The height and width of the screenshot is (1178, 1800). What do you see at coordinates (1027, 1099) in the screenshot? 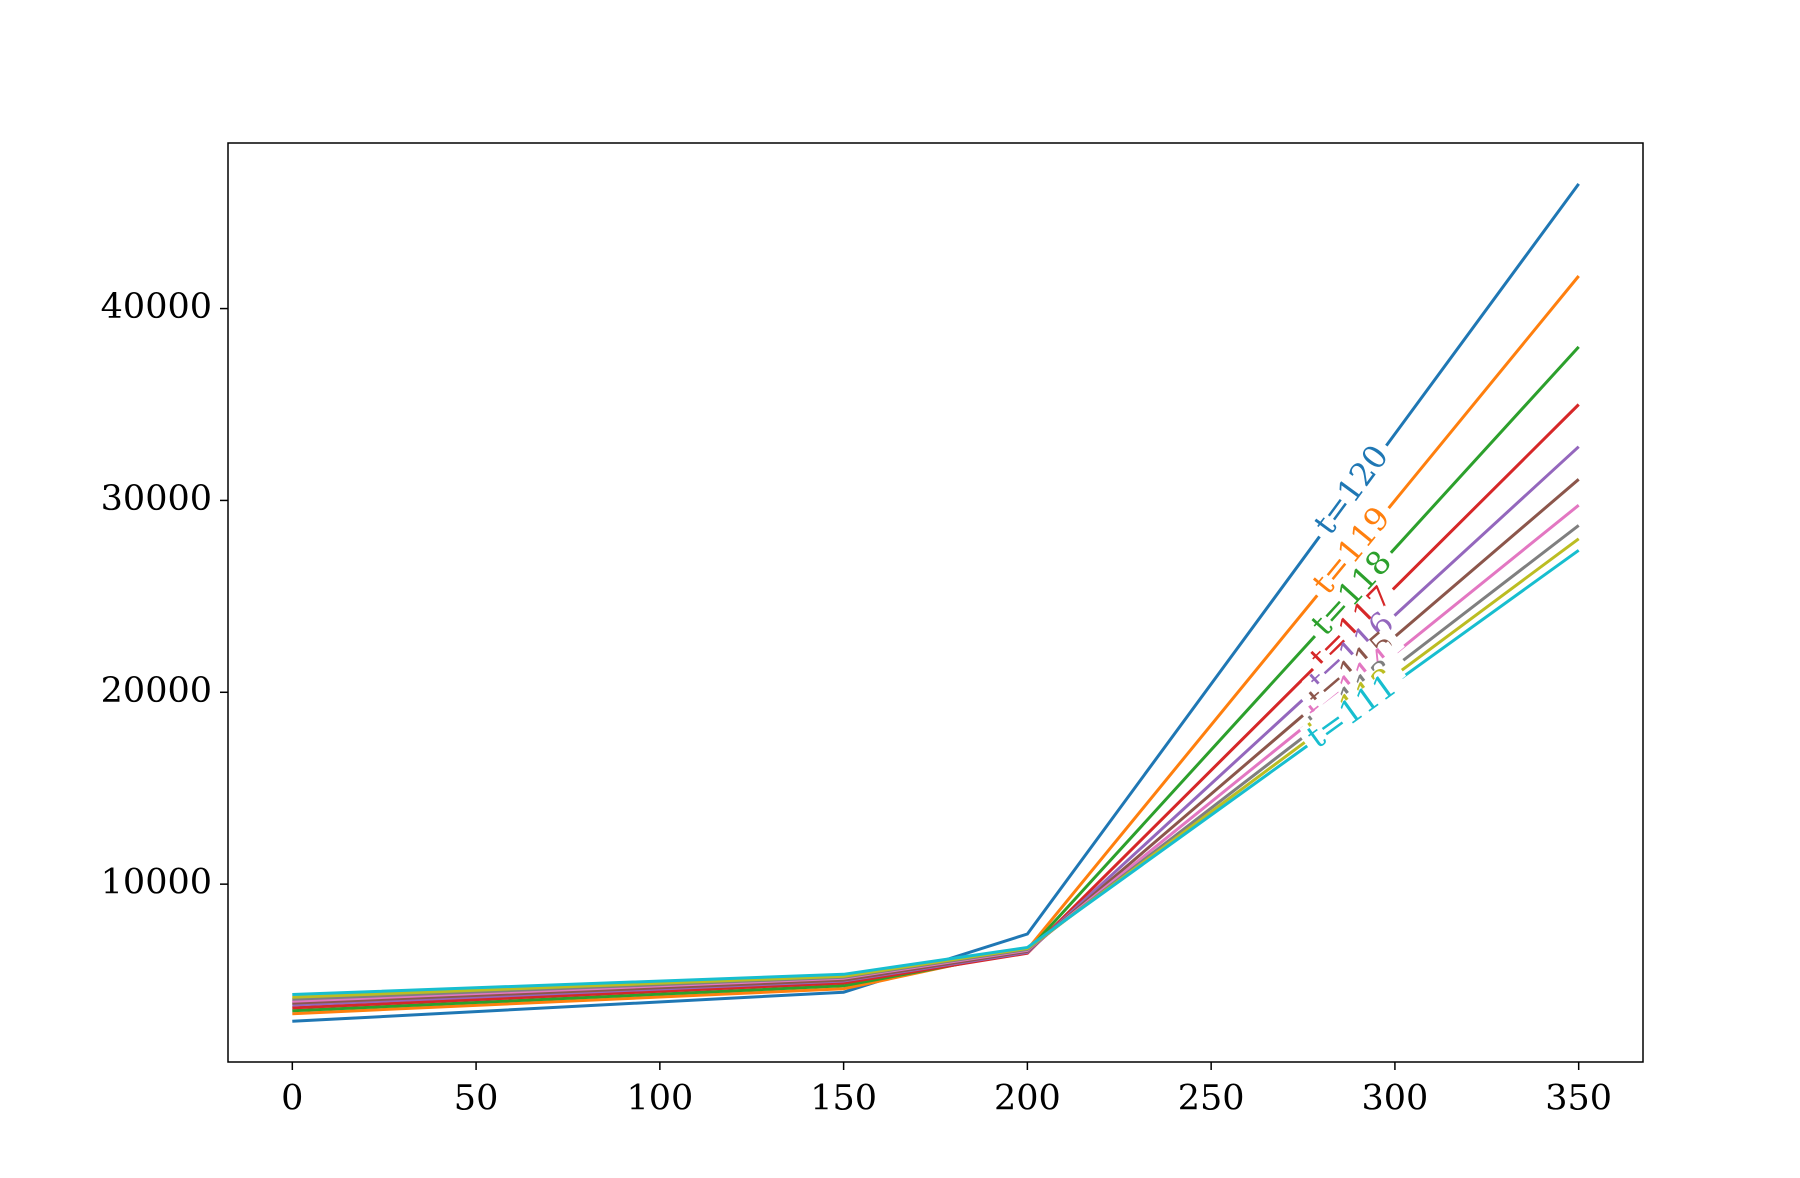
I see `x-tick-label: 200` at bounding box center [1027, 1099].